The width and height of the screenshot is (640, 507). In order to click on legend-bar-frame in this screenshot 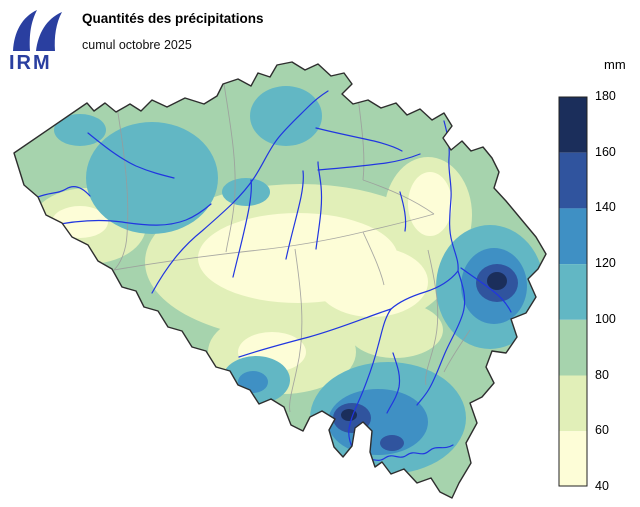, I will do `click(573, 291)`.